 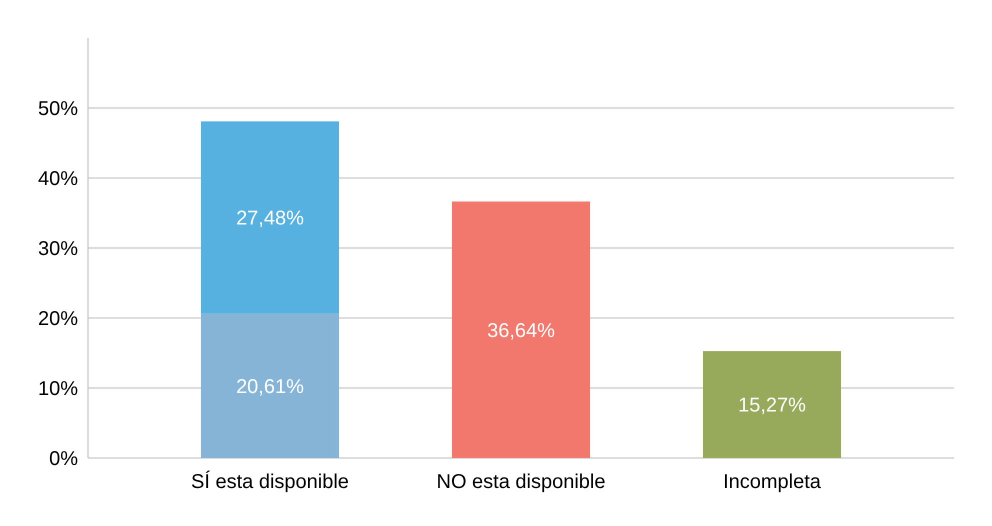 I want to click on data-label: 20,61%, so click(x=270, y=387).